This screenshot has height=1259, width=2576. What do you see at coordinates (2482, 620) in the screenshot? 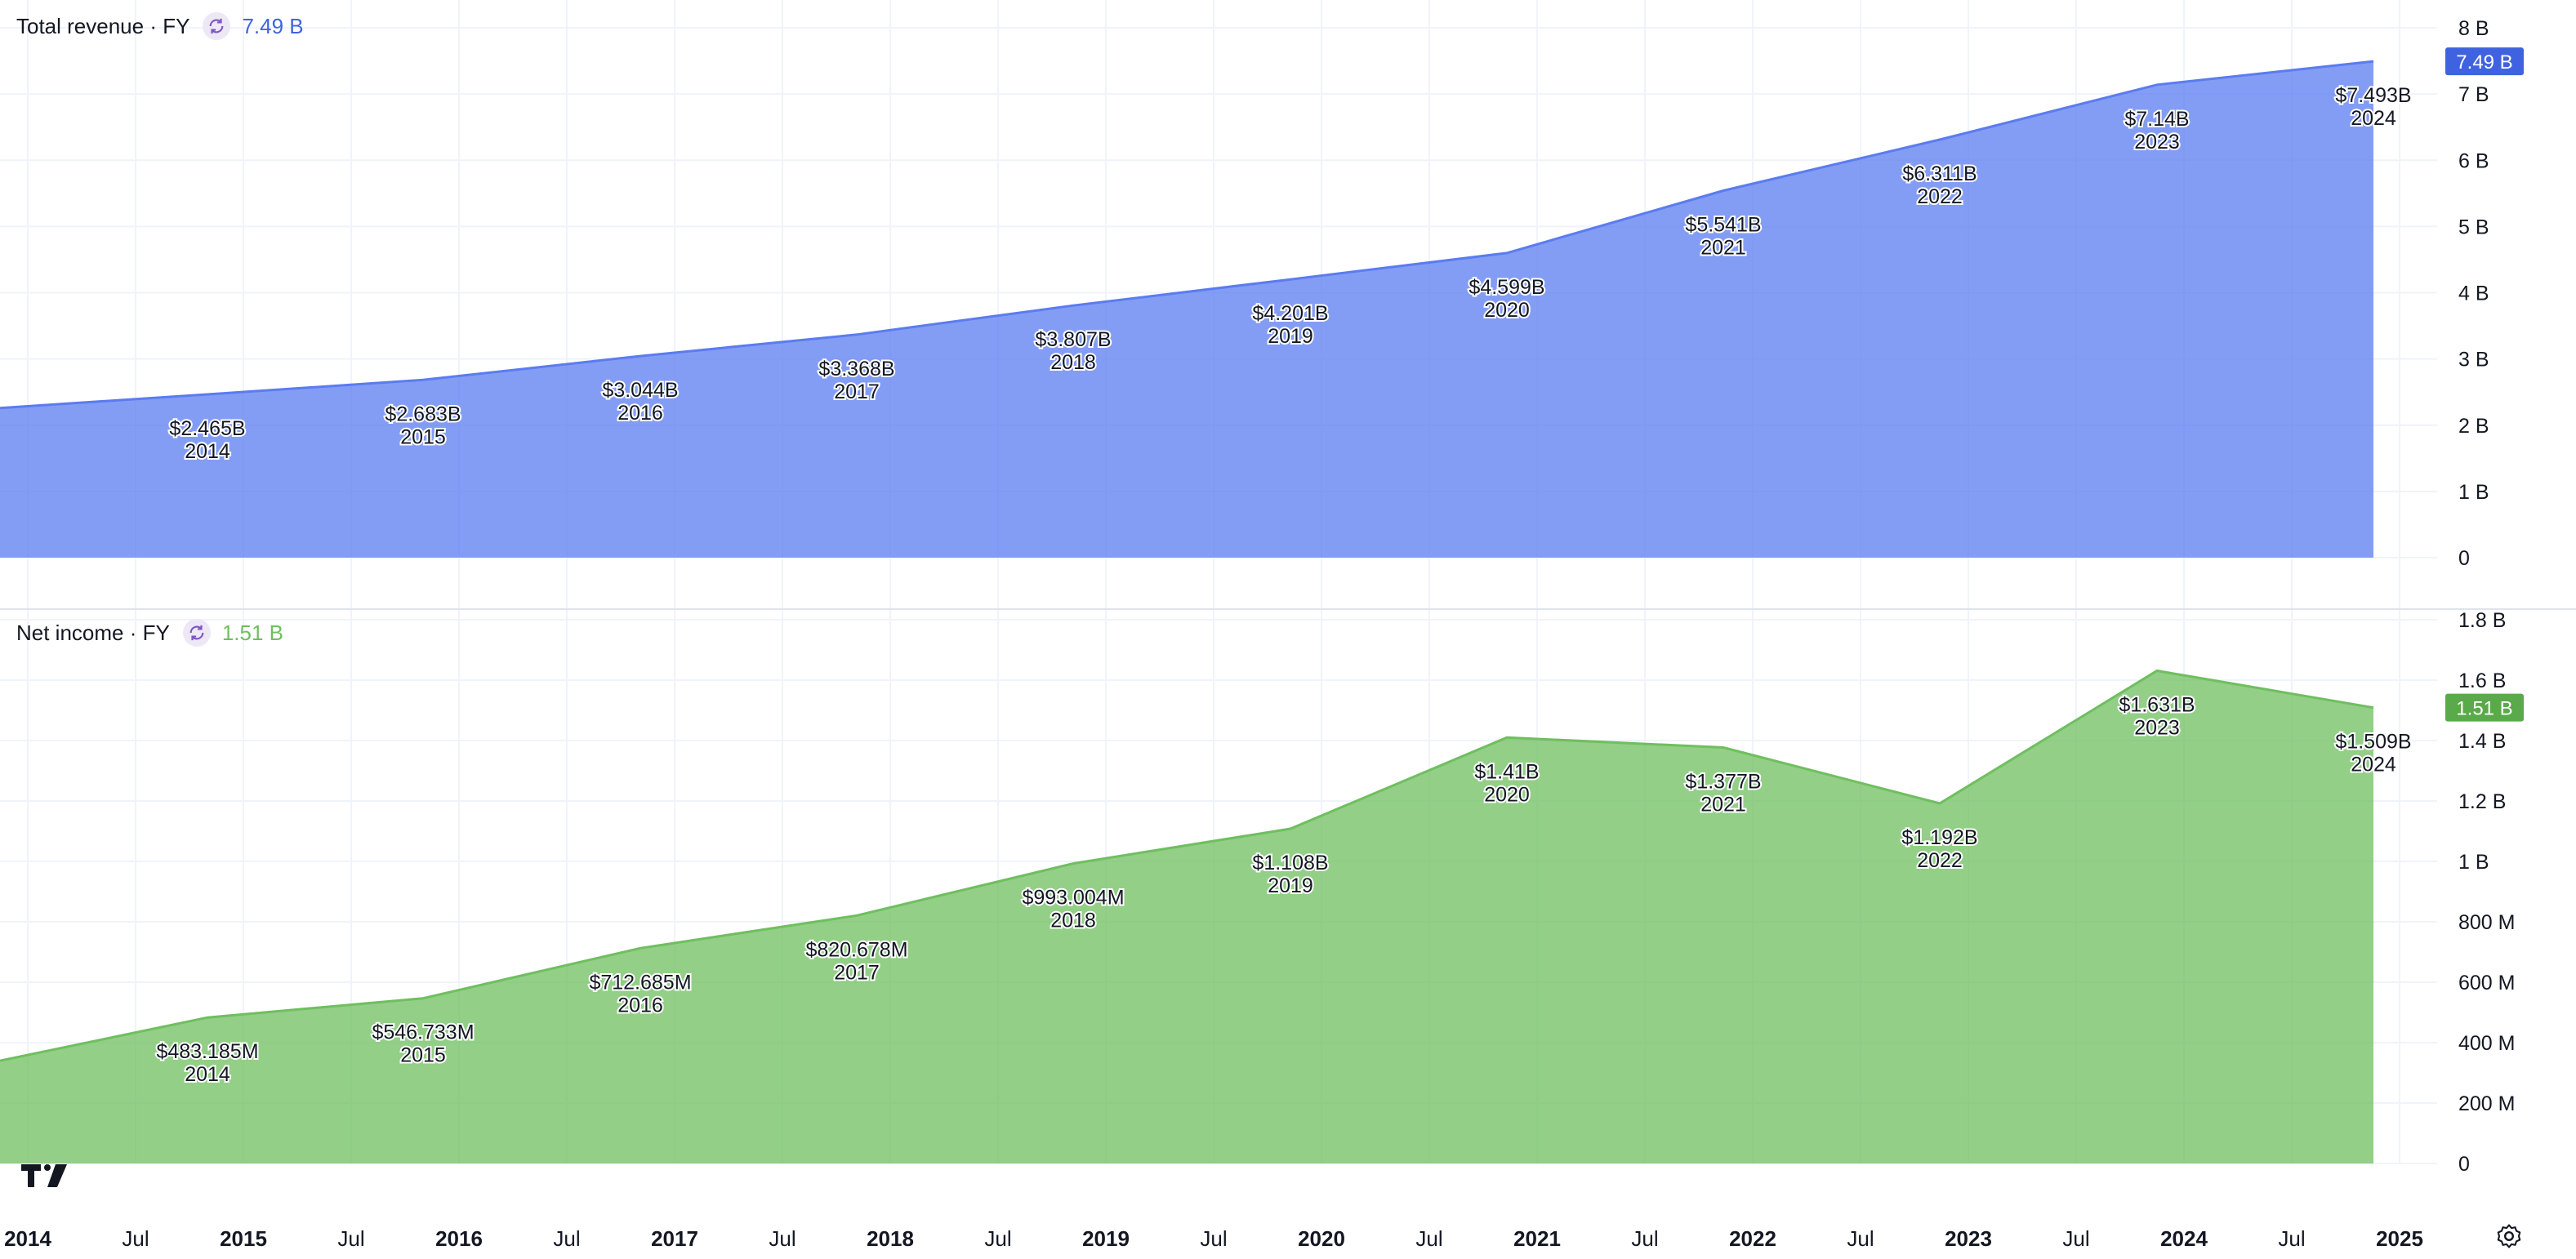
I see `y-tick-label: 1.8 B` at bounding box center [2482, 620].